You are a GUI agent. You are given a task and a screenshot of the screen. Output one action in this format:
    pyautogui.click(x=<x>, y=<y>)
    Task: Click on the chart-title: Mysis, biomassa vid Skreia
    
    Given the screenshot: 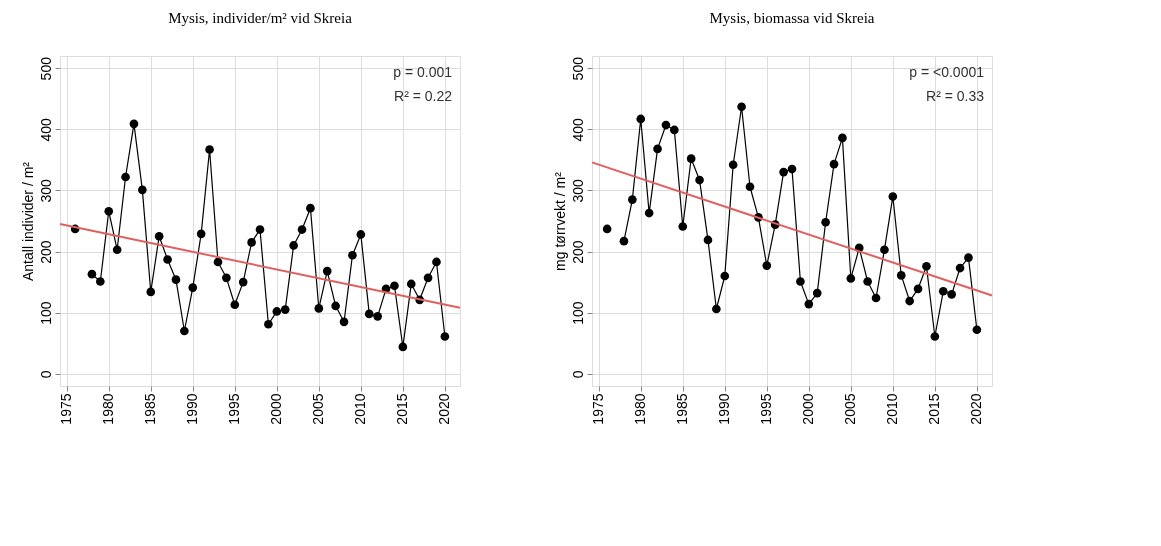 What is the action you would take?
    pyautogui.click(x=792, y=18)
    